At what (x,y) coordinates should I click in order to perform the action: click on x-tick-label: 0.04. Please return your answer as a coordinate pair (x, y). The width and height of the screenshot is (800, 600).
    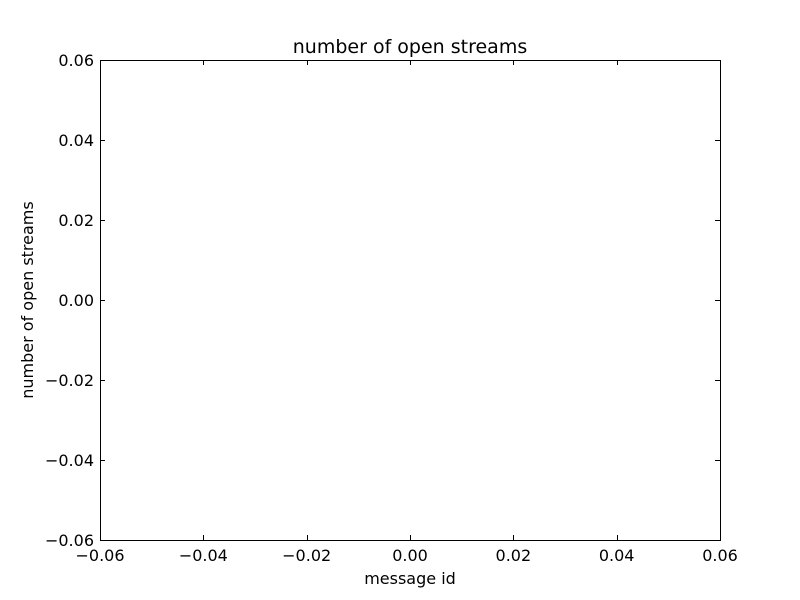
    Looking at the image, I should click on (617, 555).